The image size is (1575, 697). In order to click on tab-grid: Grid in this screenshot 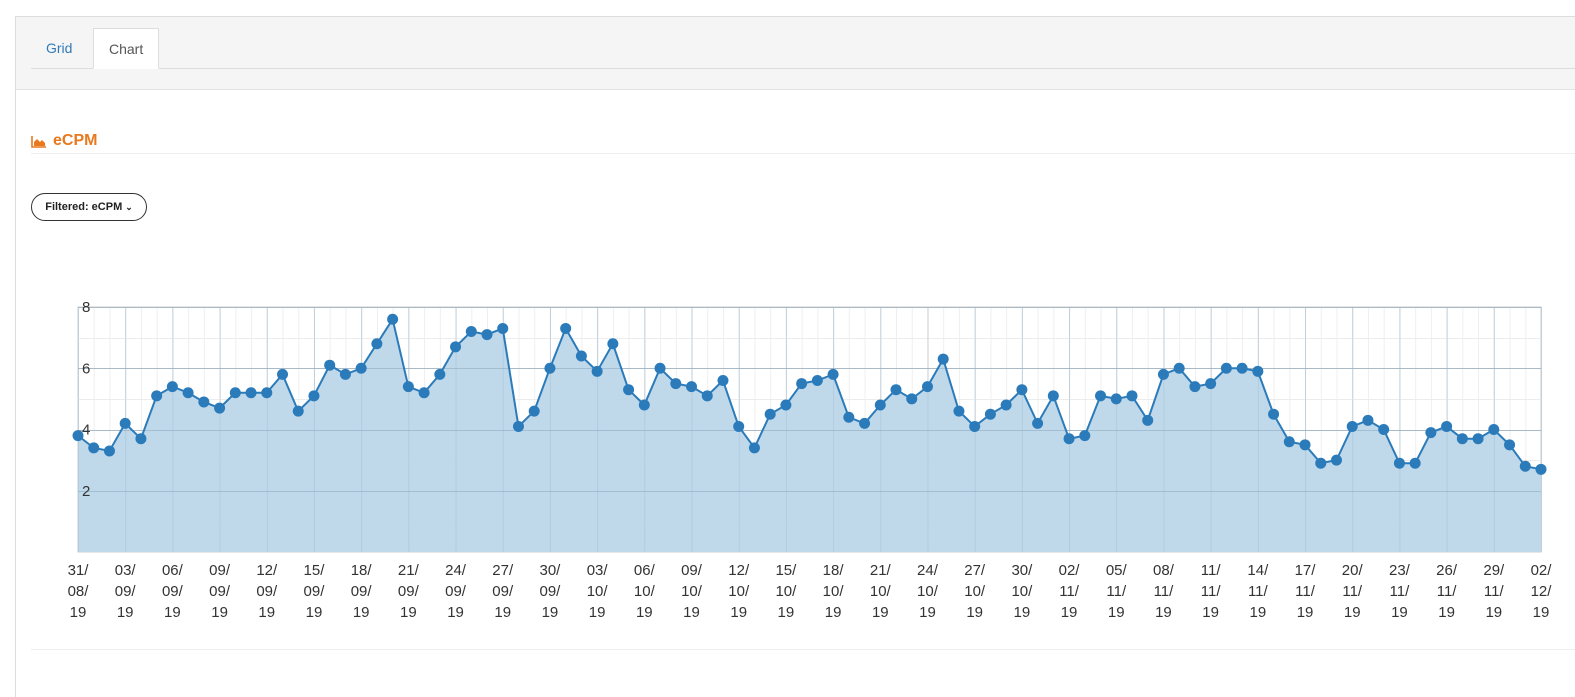, I will do `click(59, 48)`.